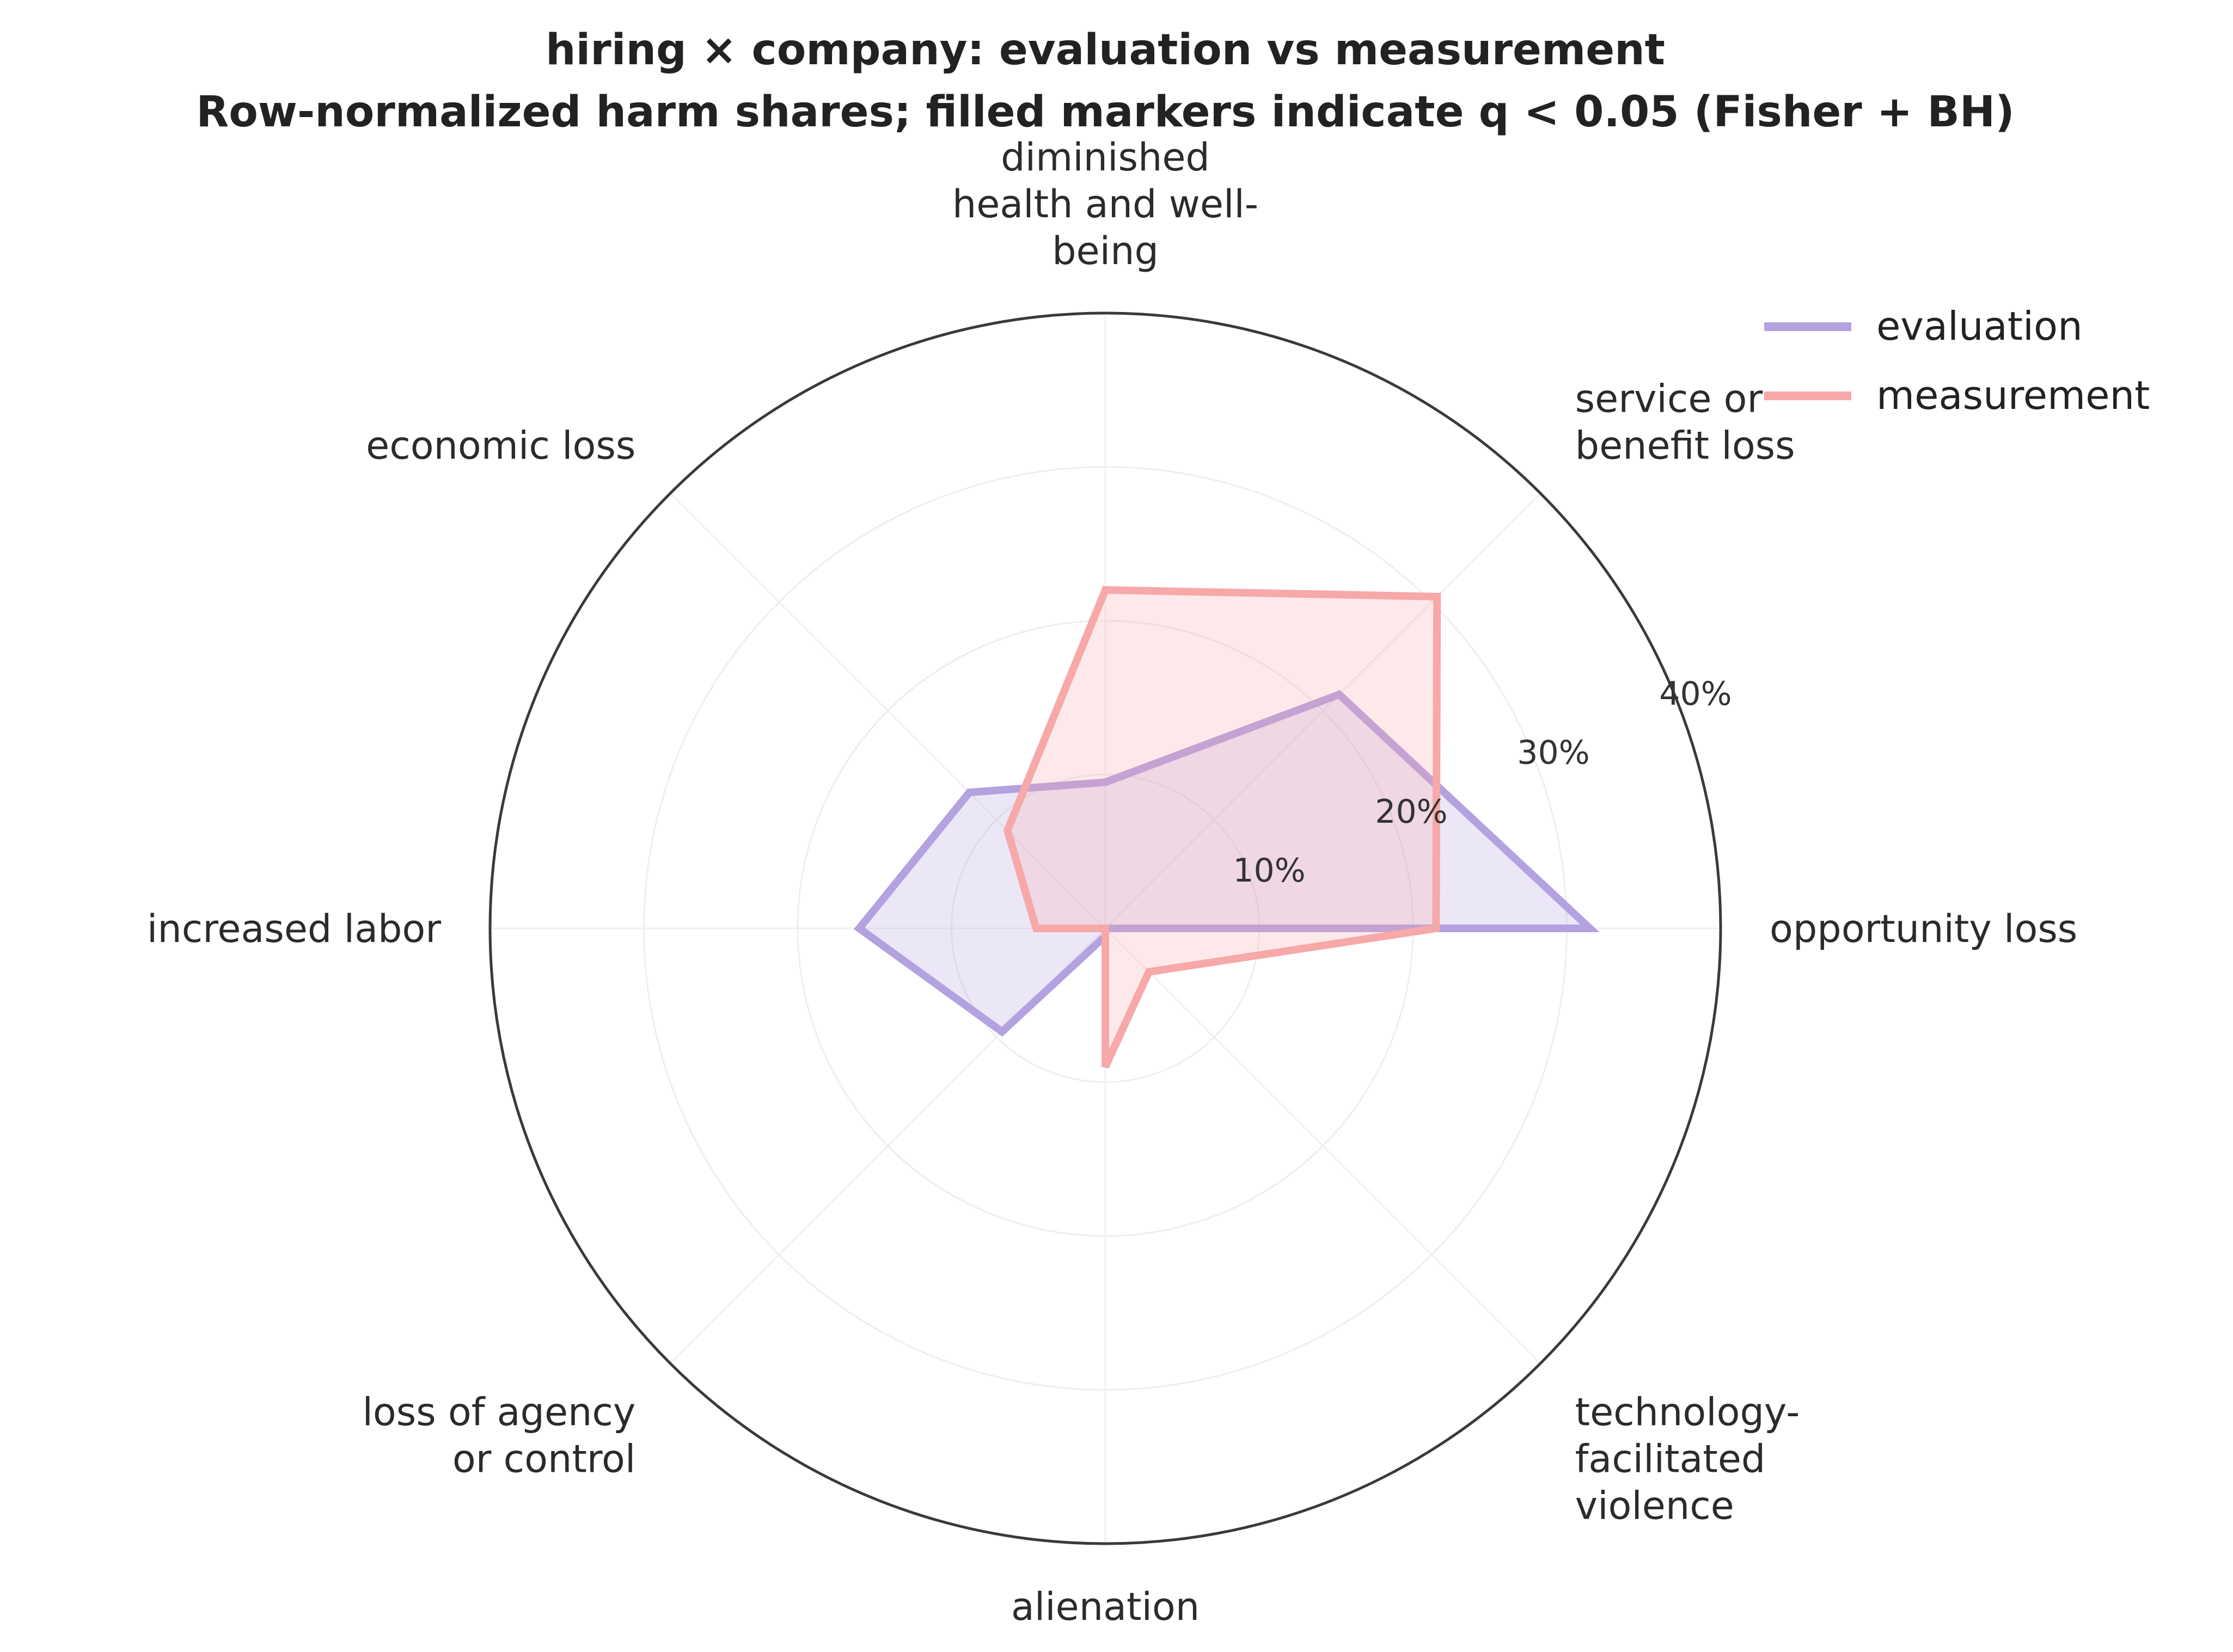 This screenshot has height=1652, width=2233. Describe the element at coordinates (1695, 694) in the screenshot. I see `radial-tick-label-4: 40%` at that location.